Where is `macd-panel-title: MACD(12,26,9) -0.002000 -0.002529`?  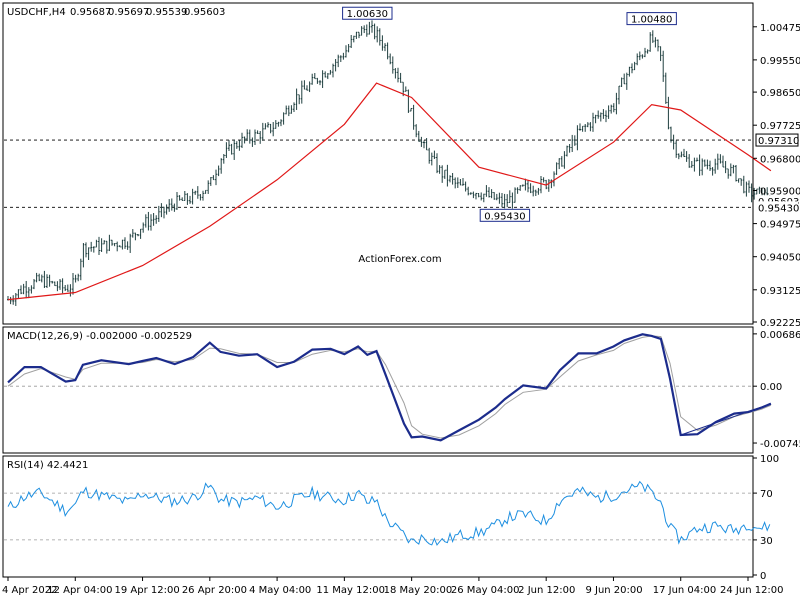 macd-panel-title: MACD(12,26,9) -0.002000 -0.002529 is located at coordinates (99, 336).